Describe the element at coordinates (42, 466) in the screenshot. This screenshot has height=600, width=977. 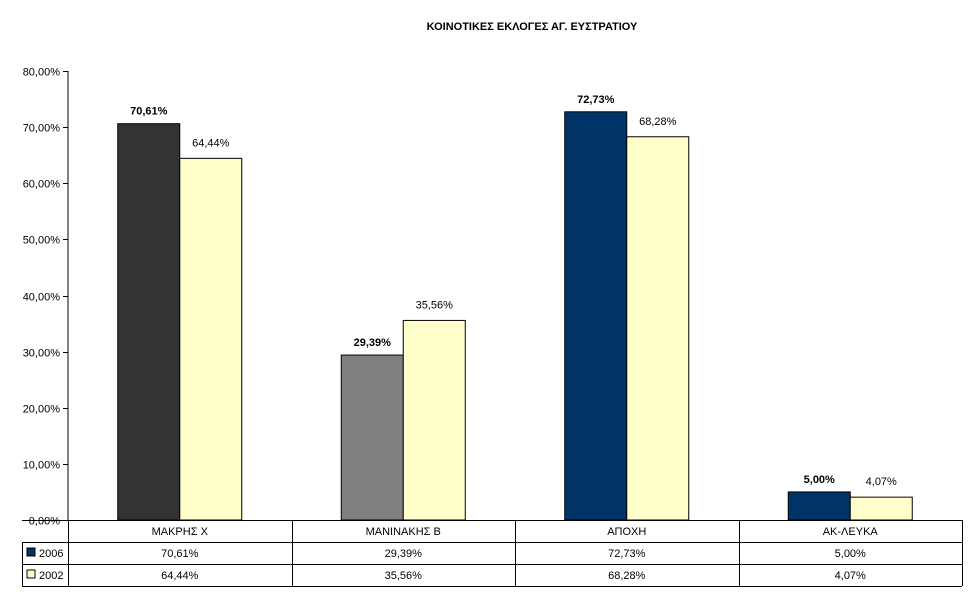
I see `y-tick-label: 10,00%` at that location.